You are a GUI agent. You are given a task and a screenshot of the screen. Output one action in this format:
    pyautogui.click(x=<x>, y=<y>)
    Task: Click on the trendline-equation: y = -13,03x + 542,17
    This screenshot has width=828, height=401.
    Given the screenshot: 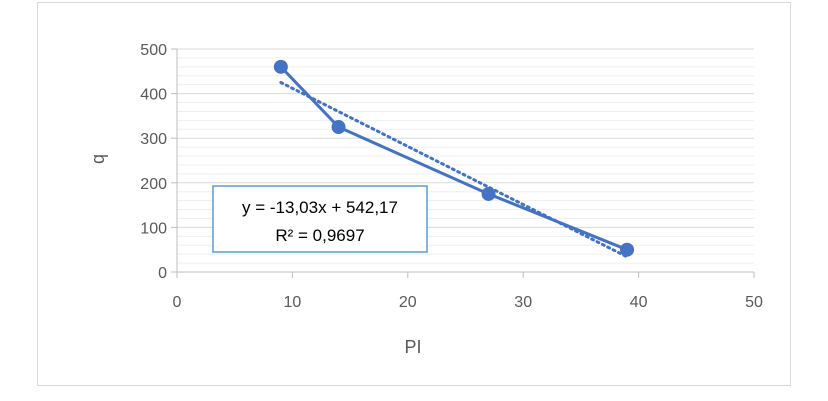 What is the action you would take?
    pyautogui.click(x=320, y=207)
    